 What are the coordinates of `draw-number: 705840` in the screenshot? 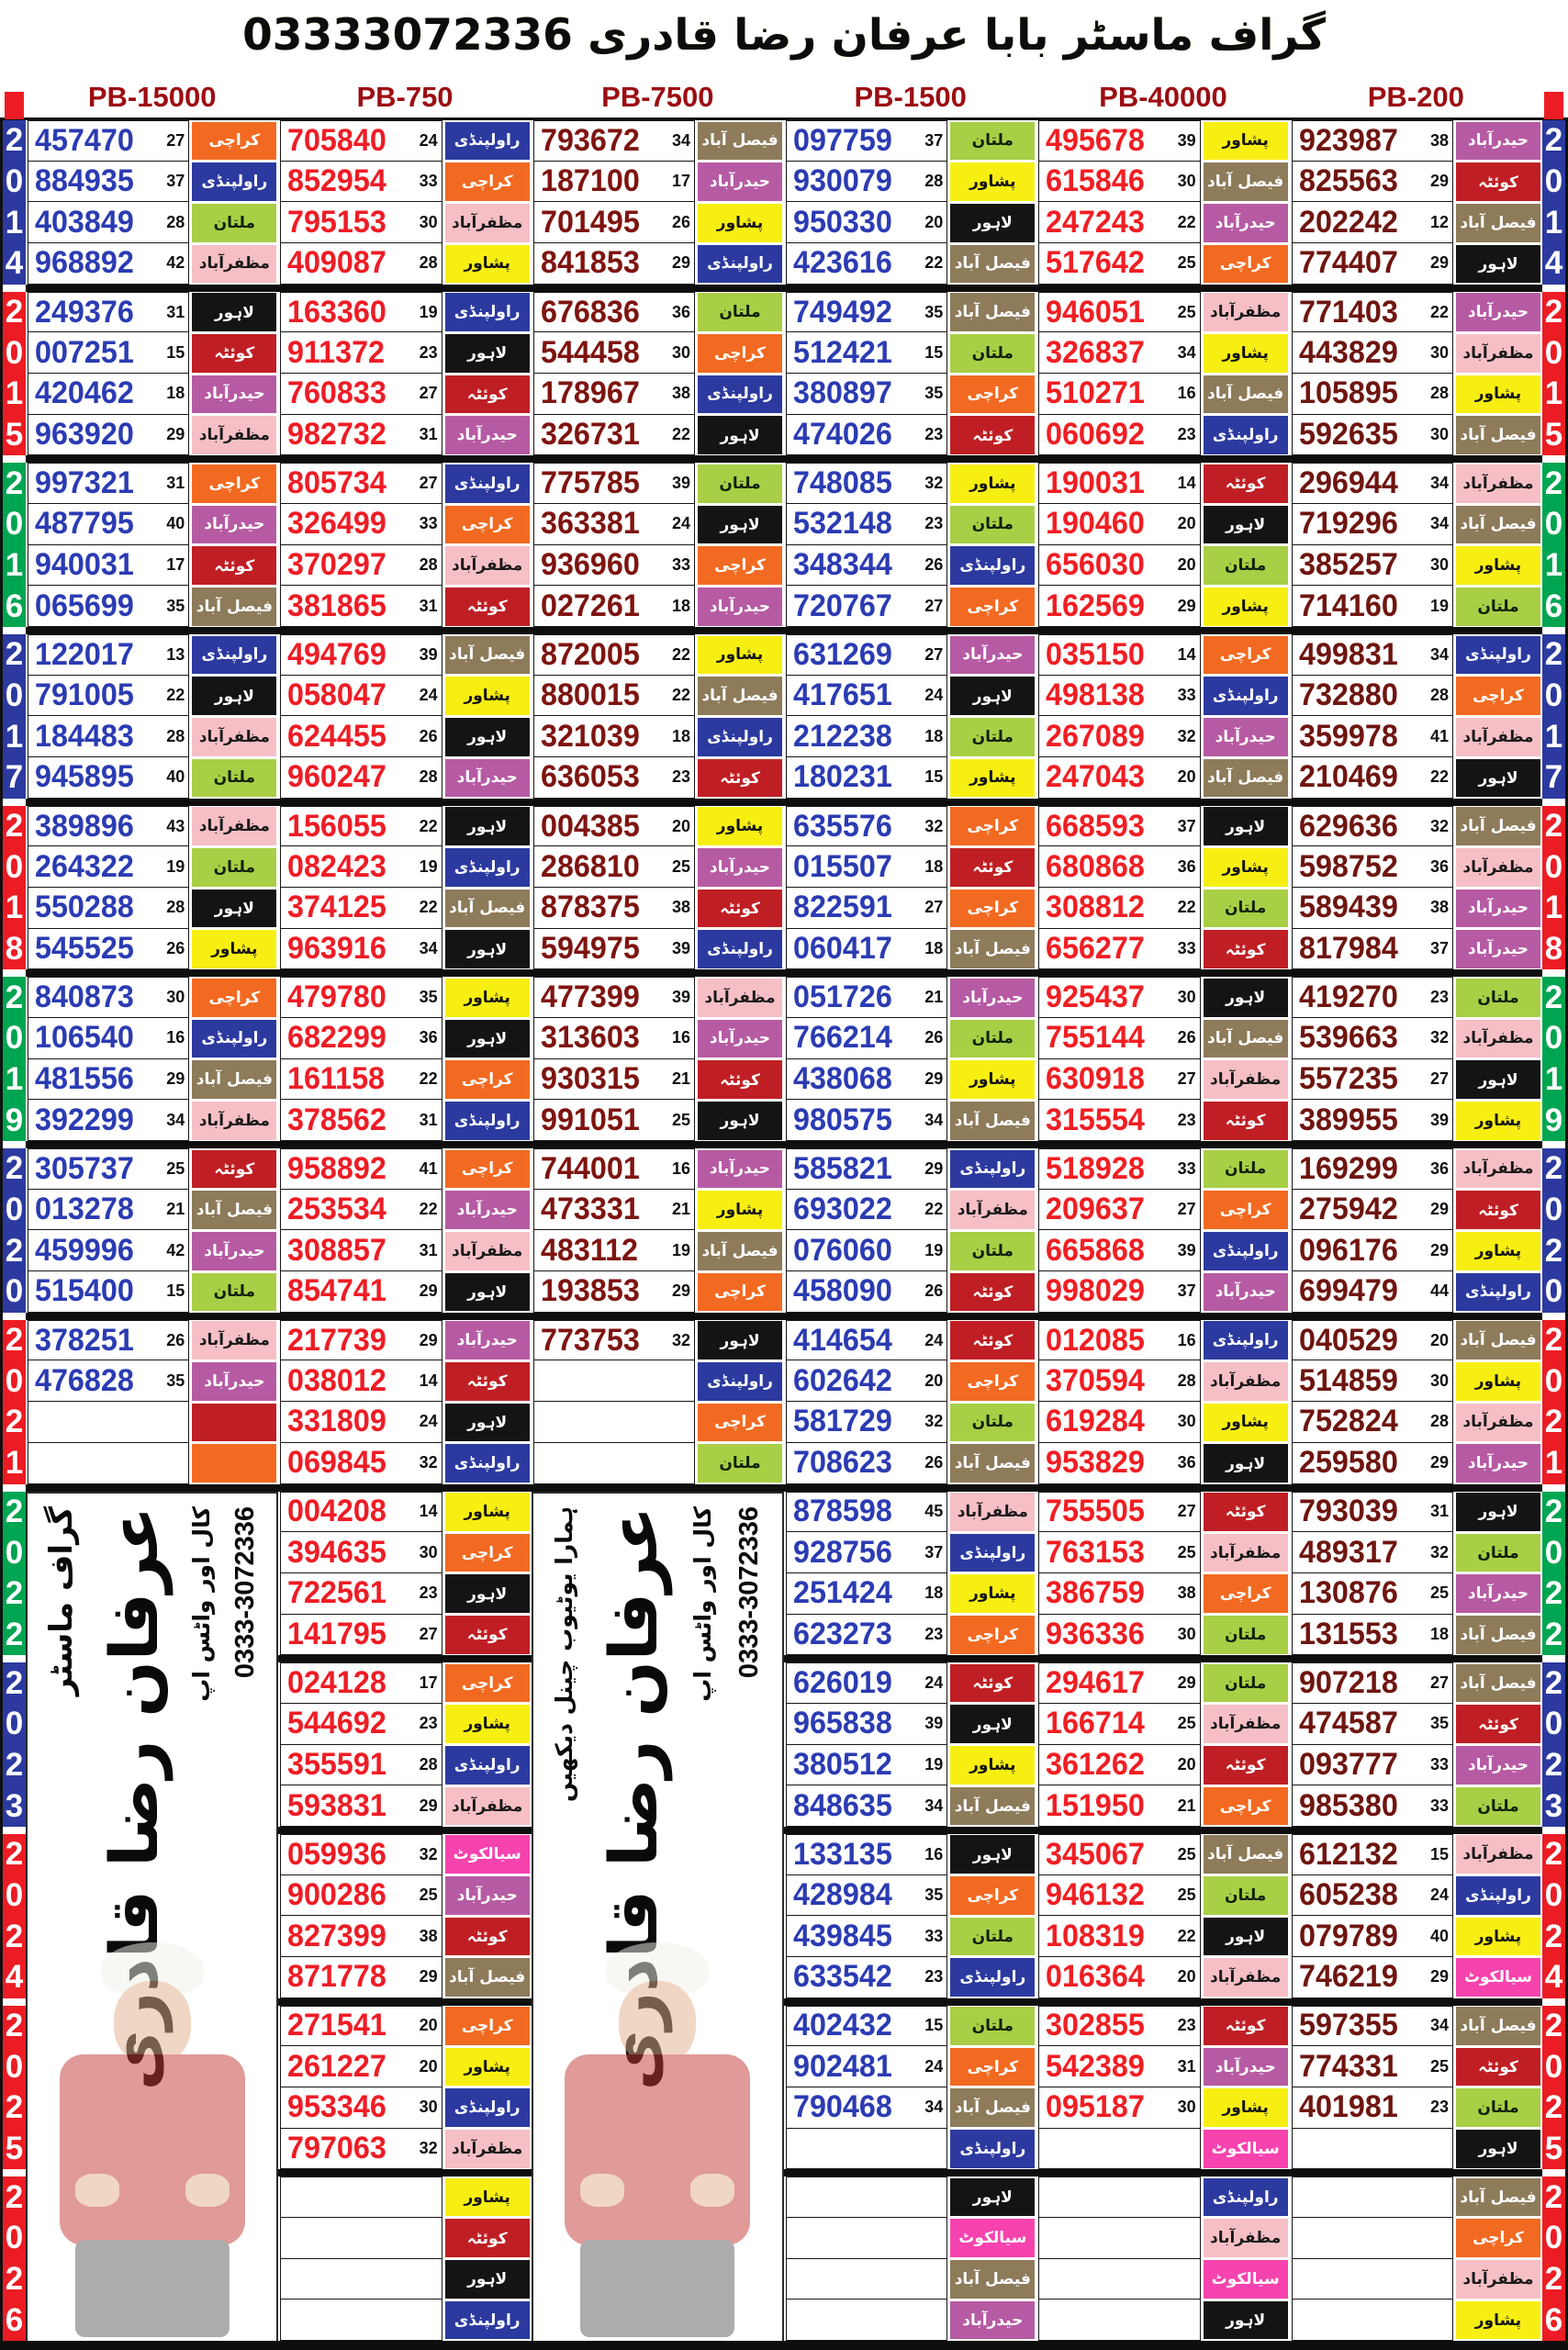 It's located at (337, 140).